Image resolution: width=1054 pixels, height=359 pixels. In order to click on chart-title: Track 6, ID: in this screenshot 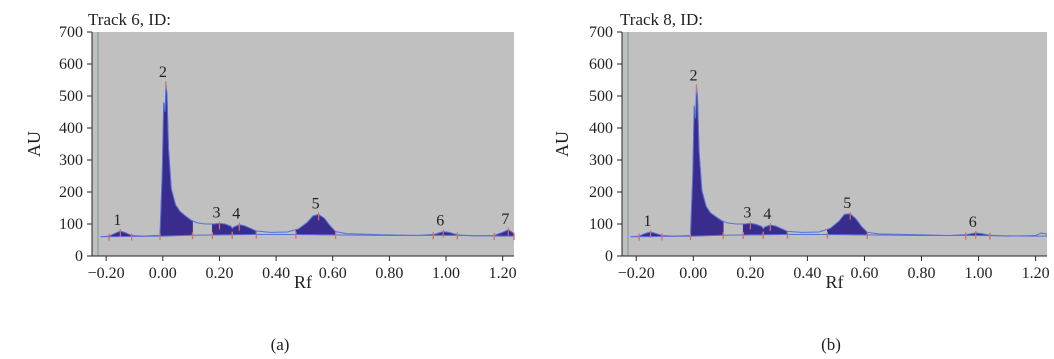, I will do `click(129, 19)`.